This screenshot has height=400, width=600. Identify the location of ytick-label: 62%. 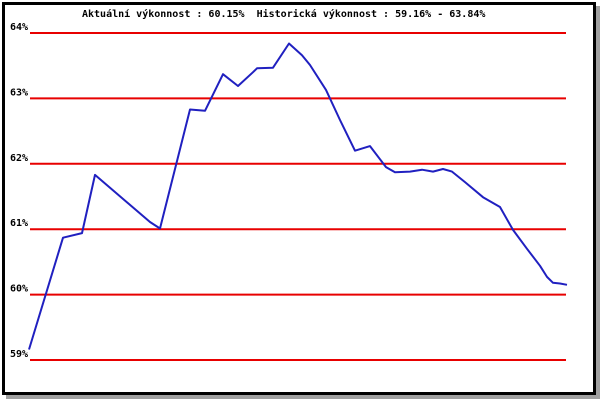
(19, 158).